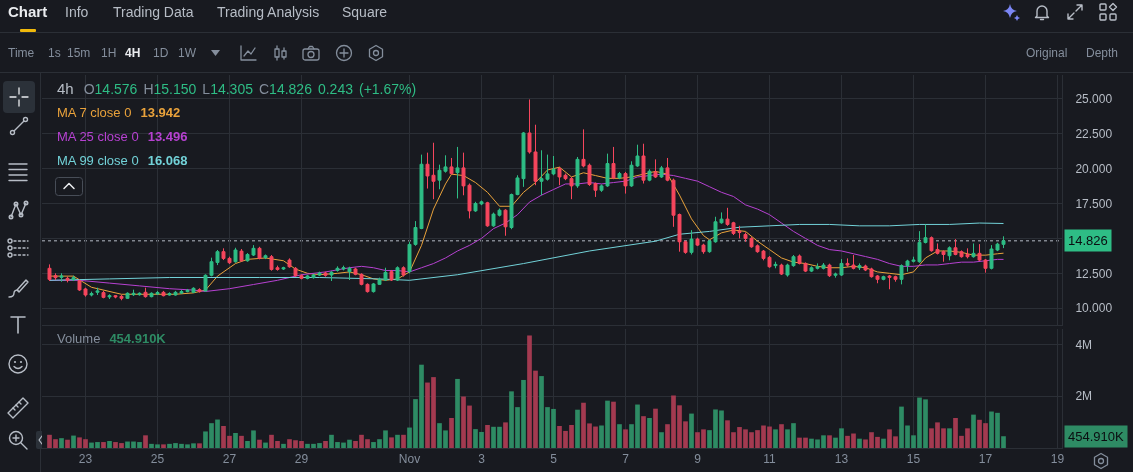 The width and height of the screenshot is (1133, 472). I want to click on y-tick-label: 20.000, so click(1094, 168).